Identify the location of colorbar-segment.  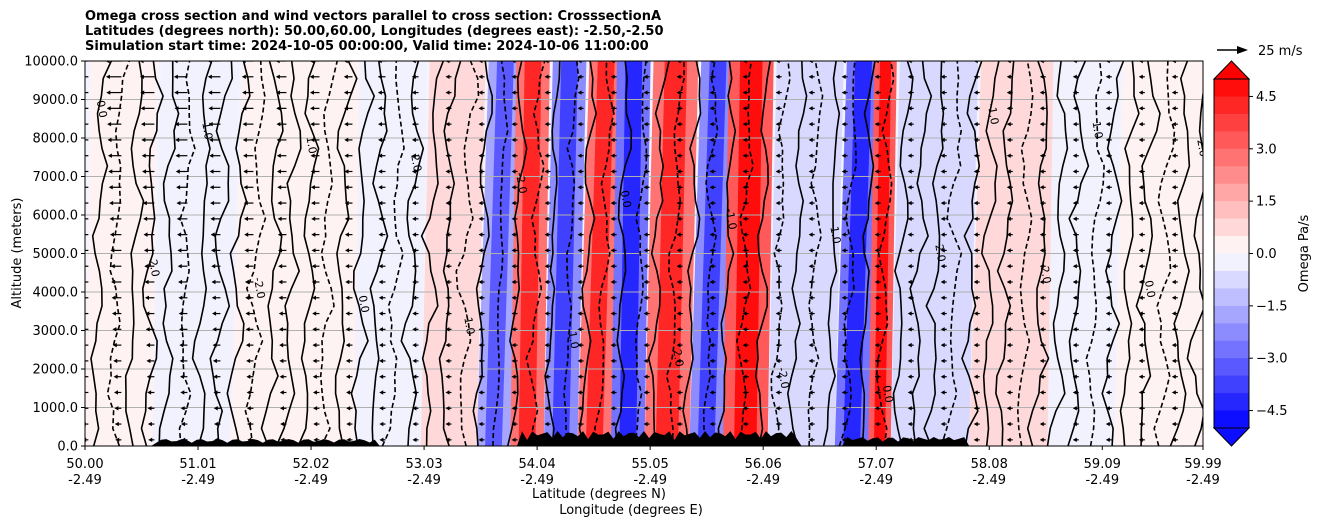
(1231, 122).